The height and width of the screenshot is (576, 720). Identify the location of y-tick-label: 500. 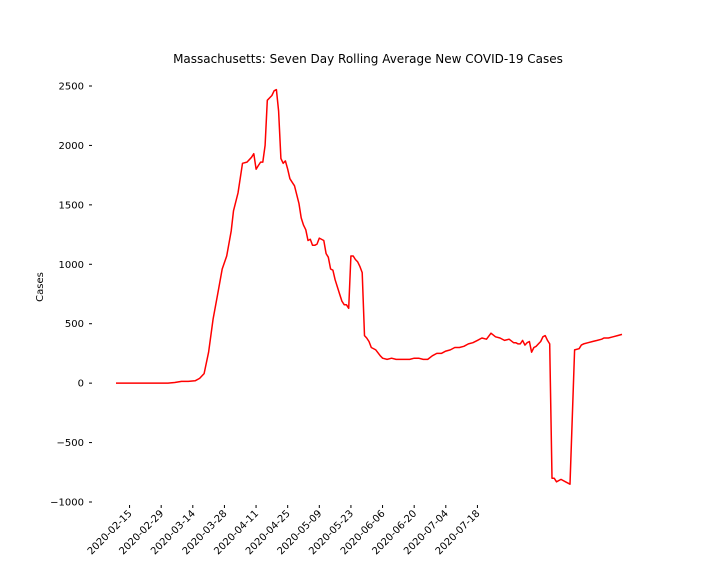
(74, 324).